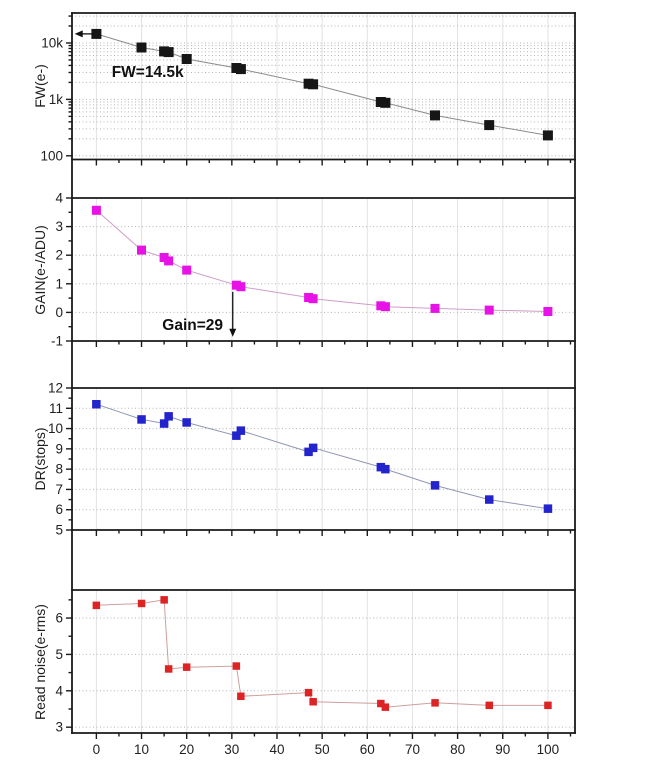 This screenshot has width=654, height=772. I want to click on dr-x-ticks, so click(333, 533).